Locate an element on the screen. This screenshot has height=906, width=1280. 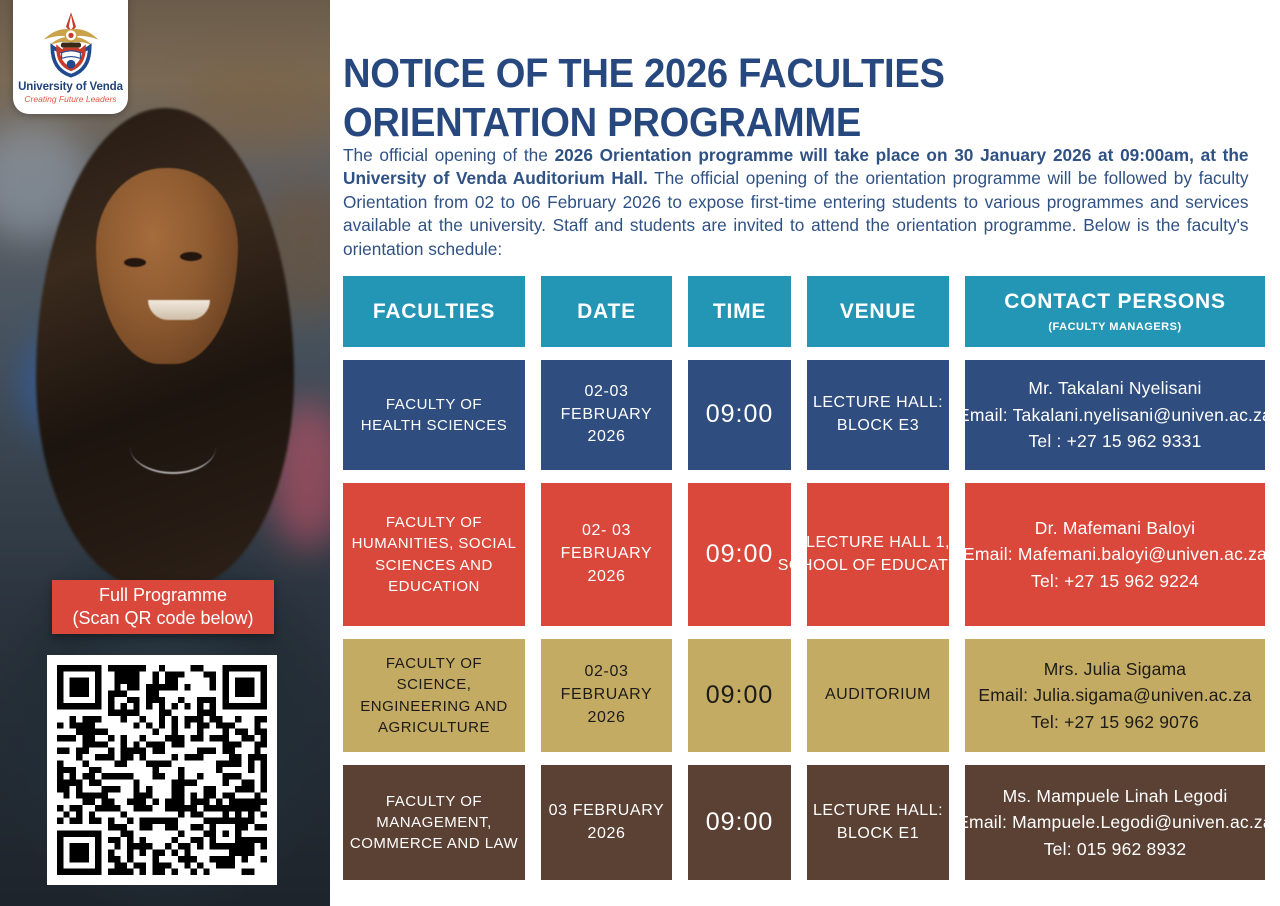
cell-venue: AUDITORIUM is located at coordinates (878, 695).